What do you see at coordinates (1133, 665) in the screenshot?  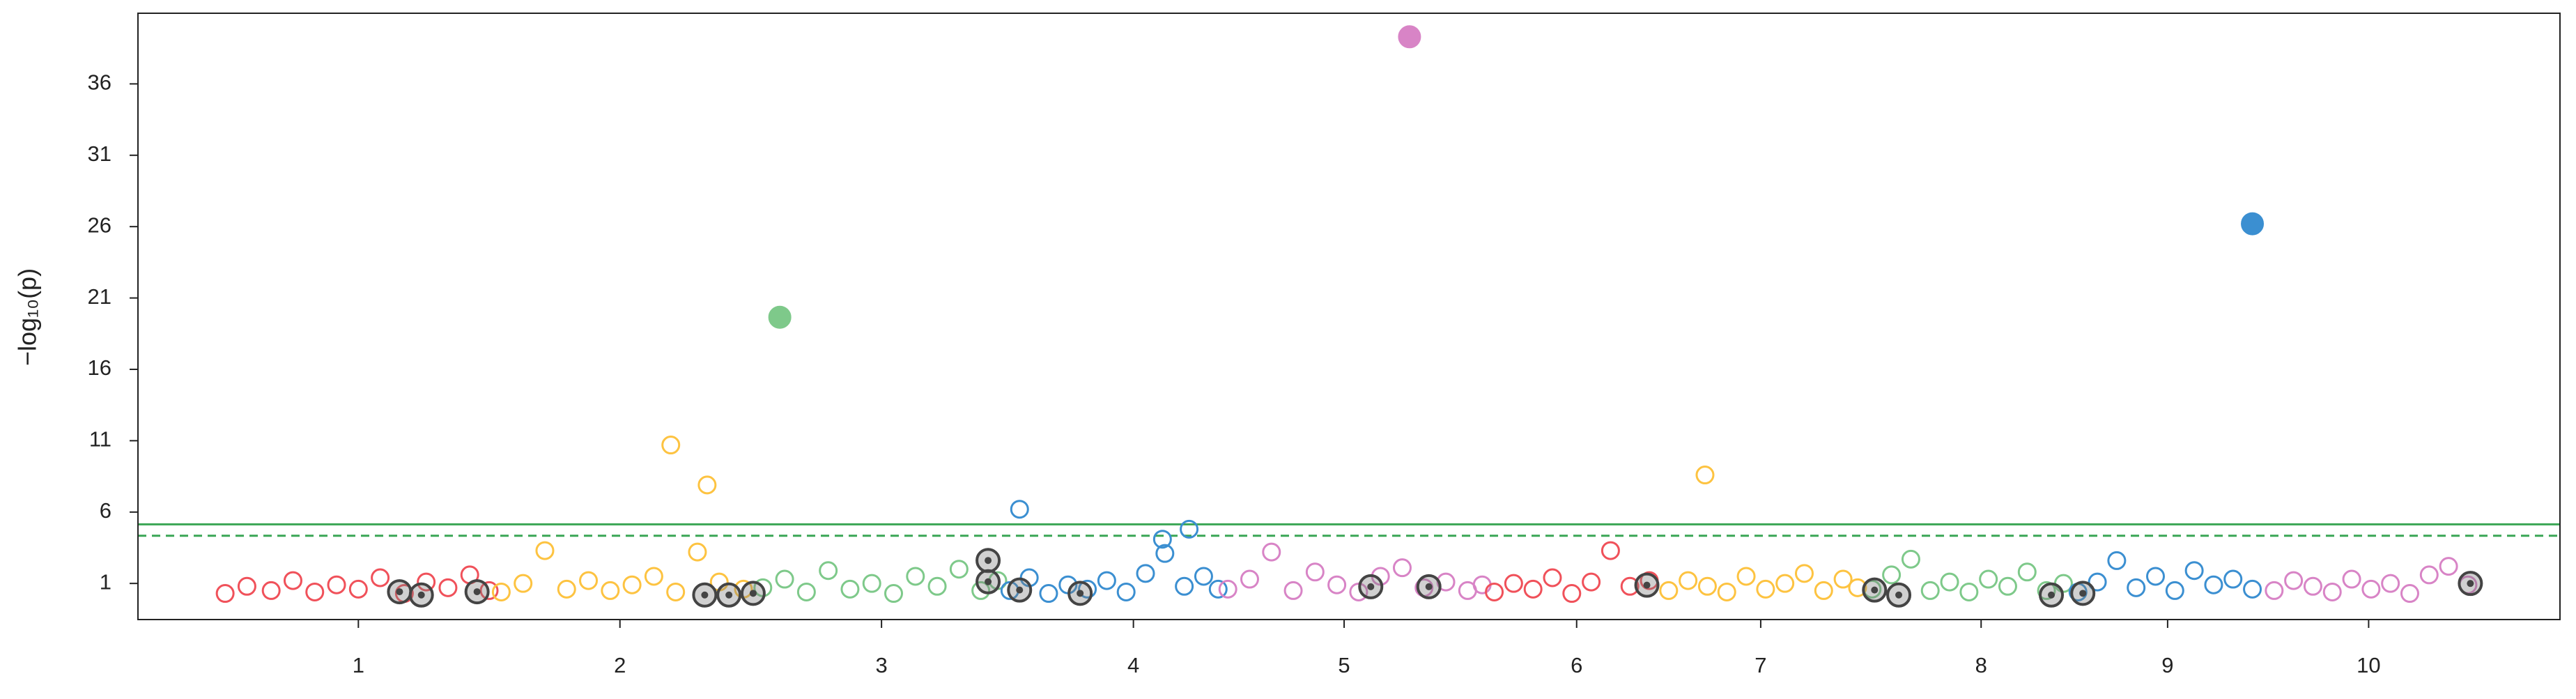 I see `x-tick-label: 4` at bounding box center [1133, 665].